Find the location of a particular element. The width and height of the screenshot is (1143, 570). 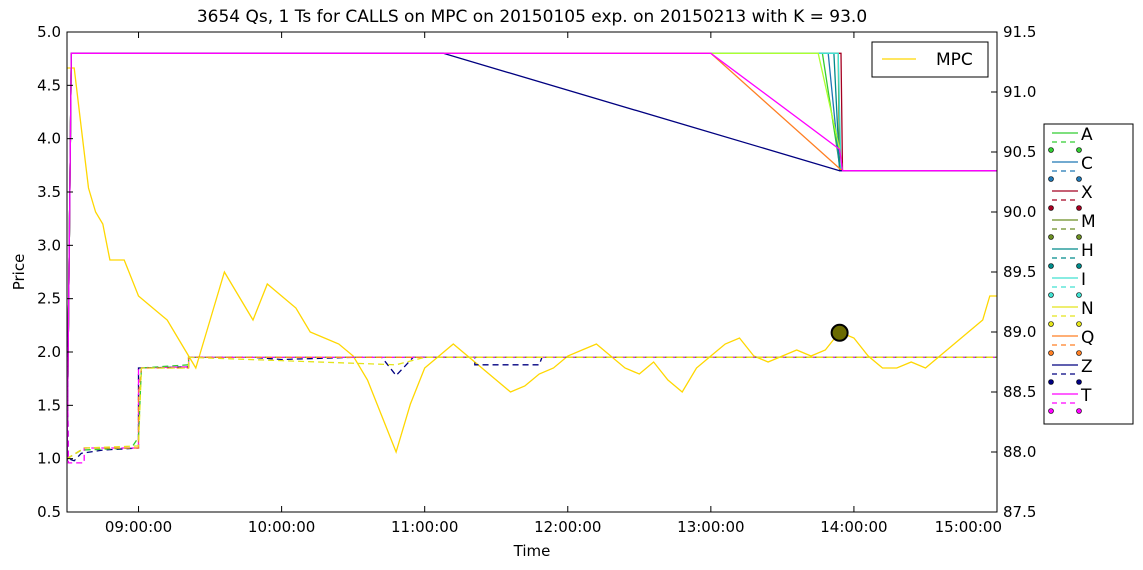

legend-dot-right-n is located at coordinates (1079, 324).